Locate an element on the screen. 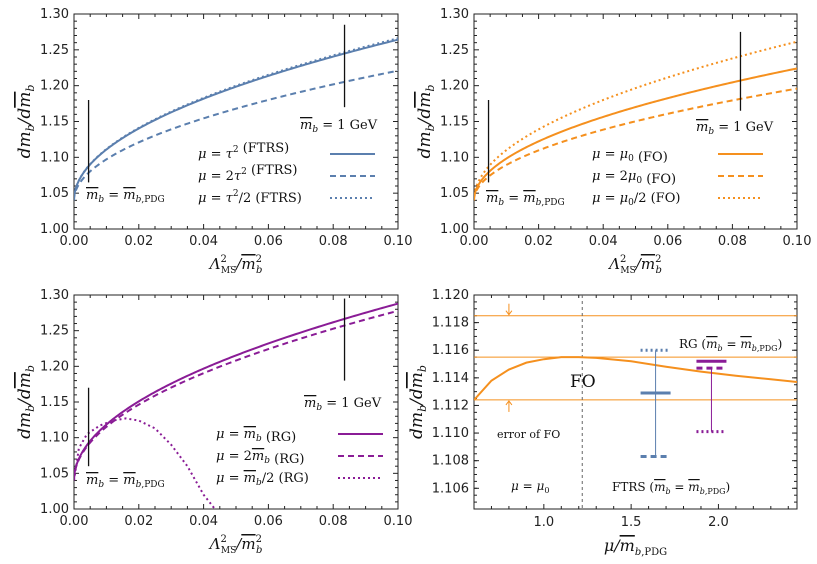 The height and width of the screenshot is (564, 817). x-axis-label: μ/mb,PDG is located at coordinates (635, 547).